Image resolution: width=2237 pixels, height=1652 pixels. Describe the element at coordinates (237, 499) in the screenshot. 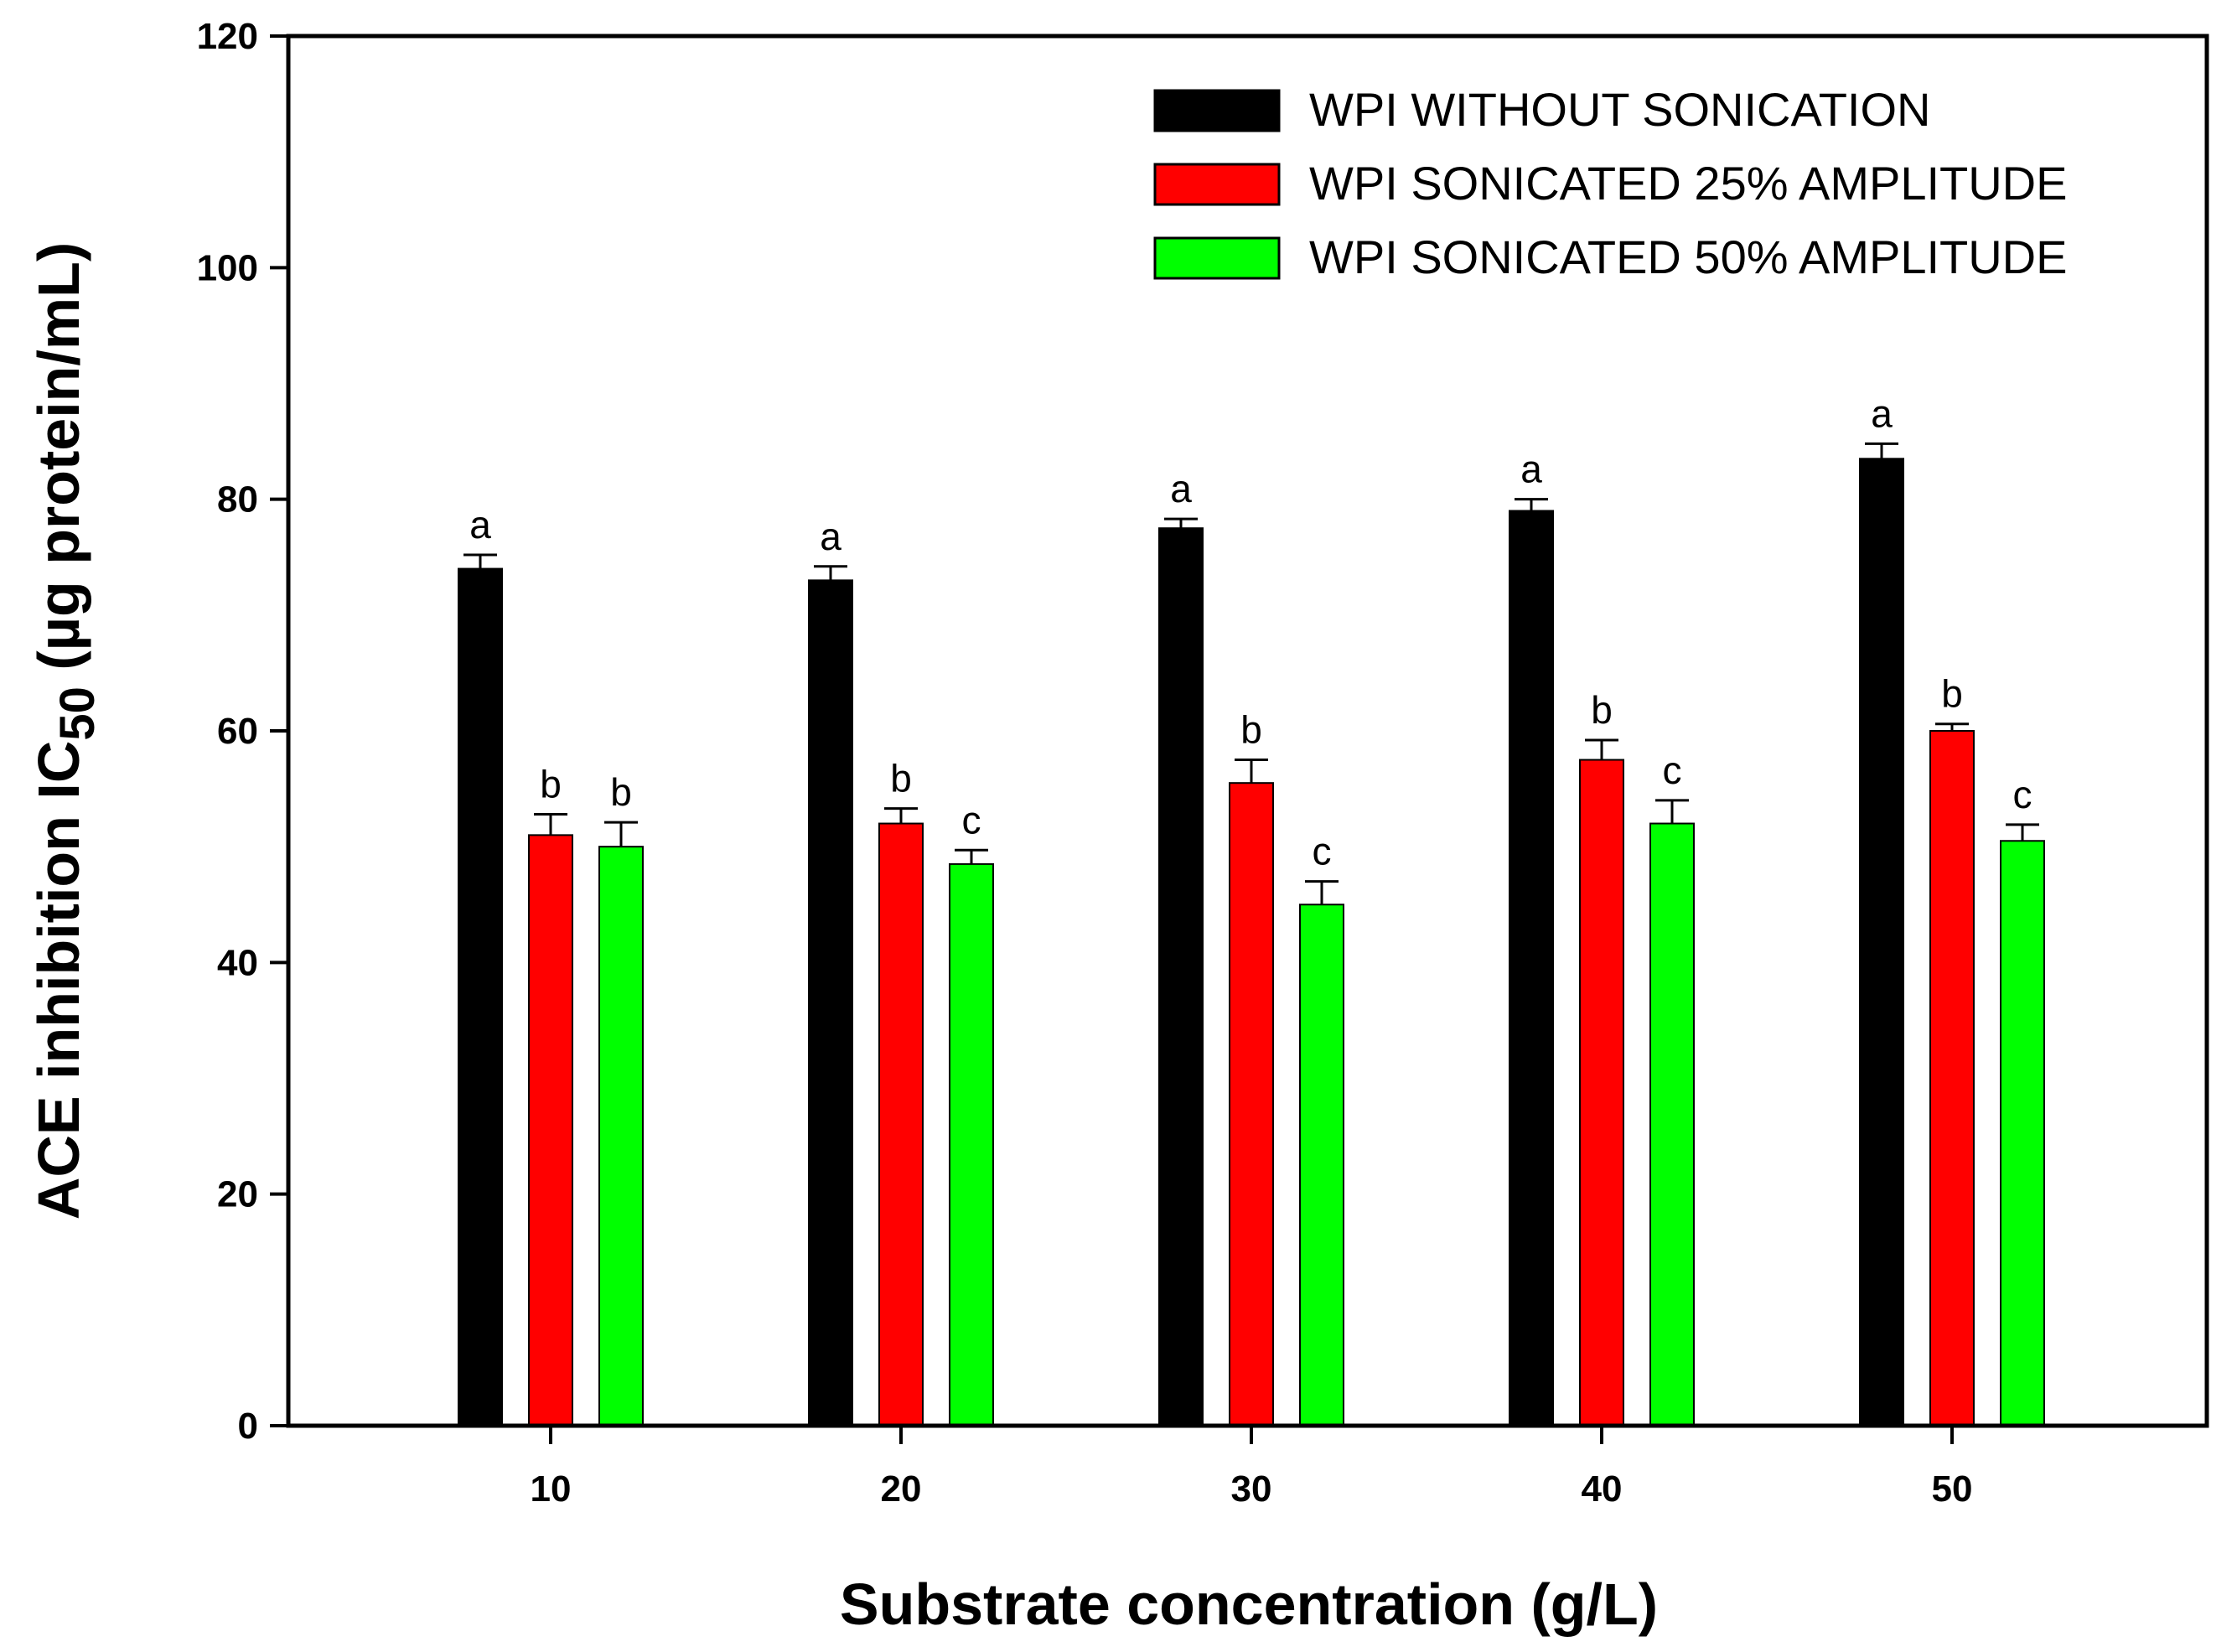

I see `y-tick-label: 80` at that location.